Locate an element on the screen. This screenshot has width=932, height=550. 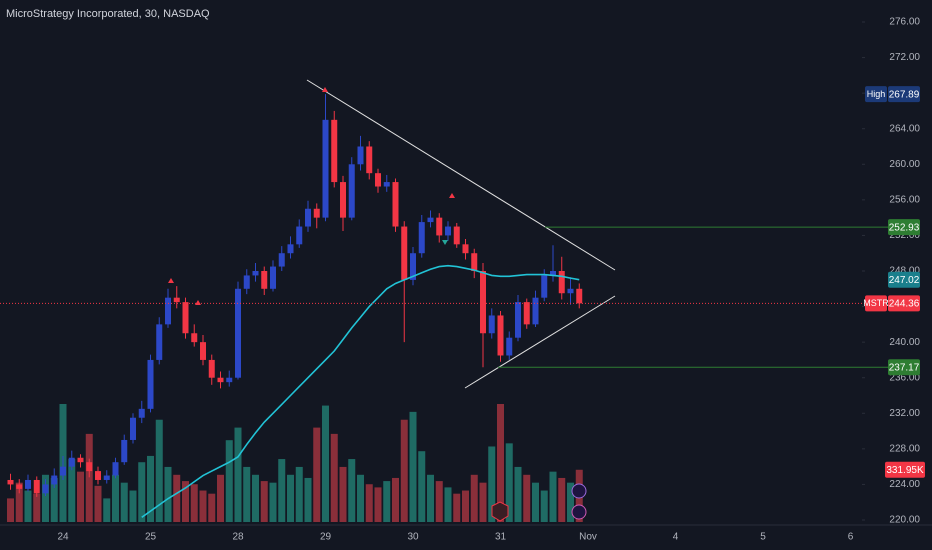
x-tick-label: 25 is located at coordinates (151, 537).